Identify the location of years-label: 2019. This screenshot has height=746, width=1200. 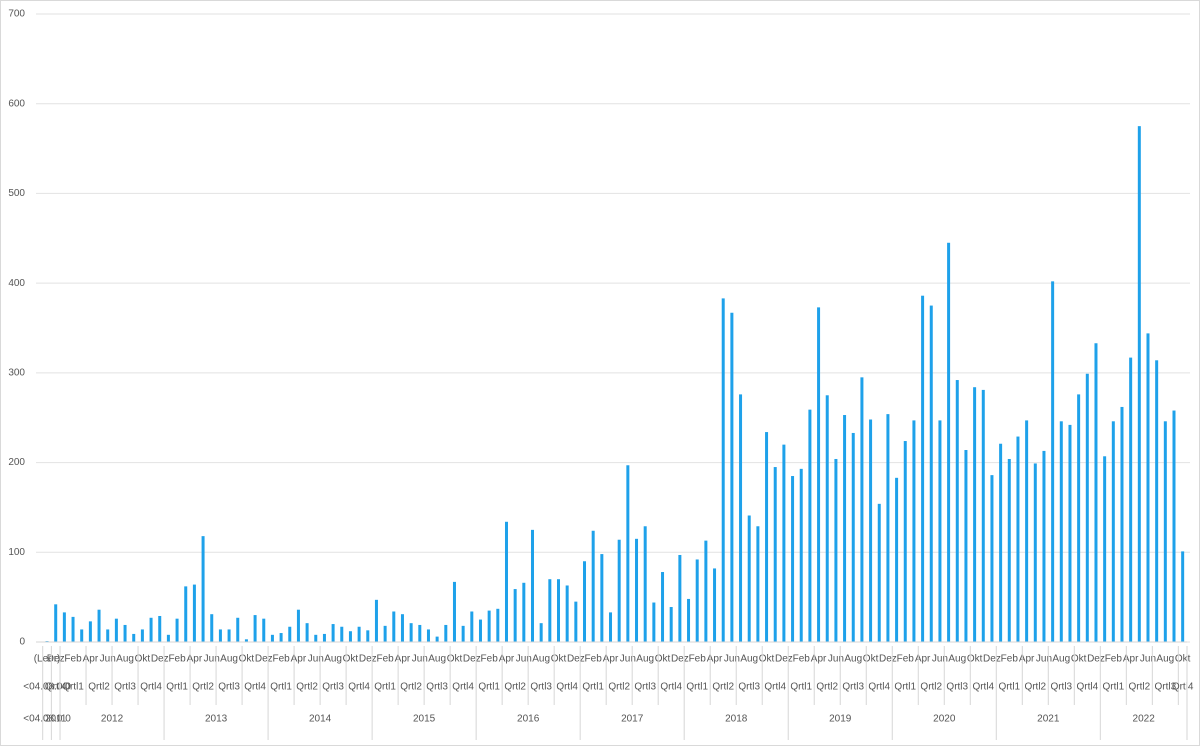
(840, 719).